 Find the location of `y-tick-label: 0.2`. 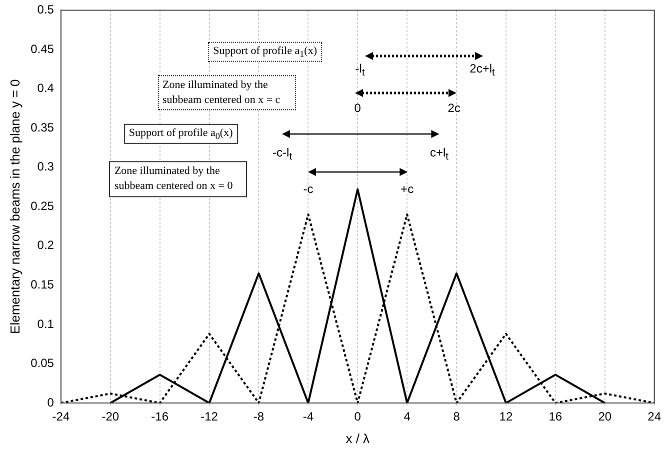

y-tick-label: 0.2 is located at coordinates (45, 245).